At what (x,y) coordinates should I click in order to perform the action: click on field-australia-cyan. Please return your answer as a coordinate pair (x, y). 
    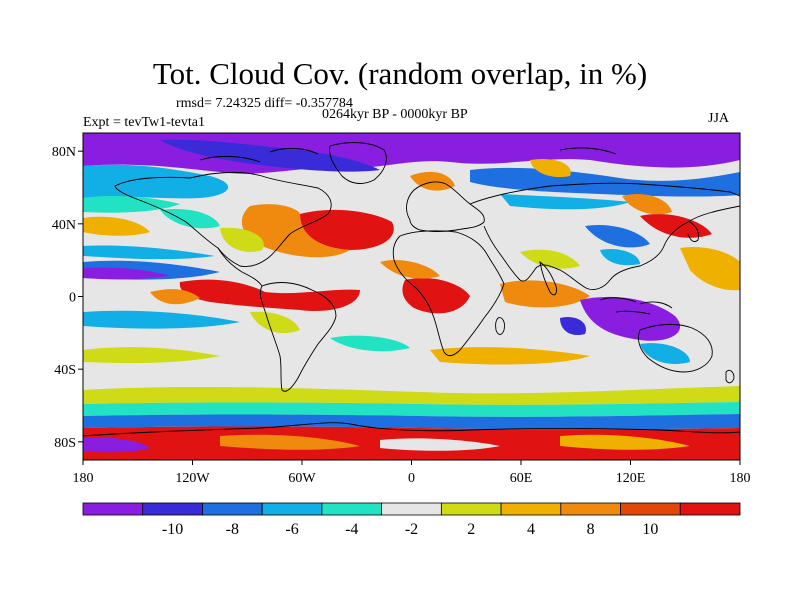
    Looking at the image, I should click on (665, 353).